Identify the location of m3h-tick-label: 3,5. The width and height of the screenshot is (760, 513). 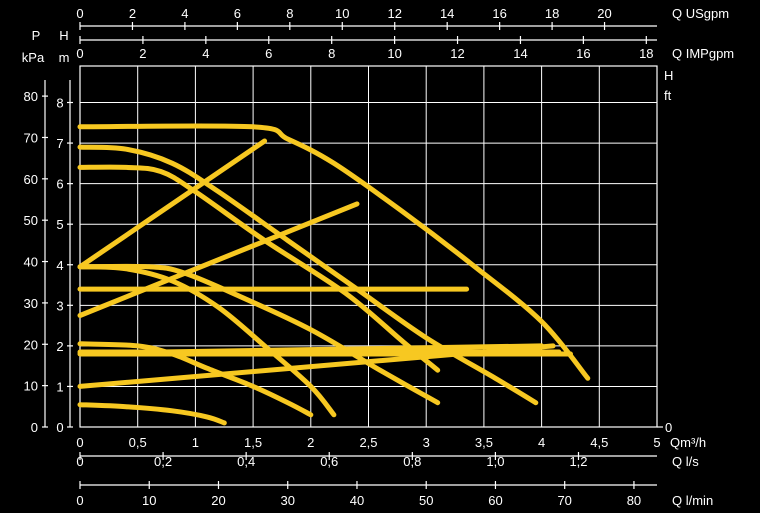
(484, 442).